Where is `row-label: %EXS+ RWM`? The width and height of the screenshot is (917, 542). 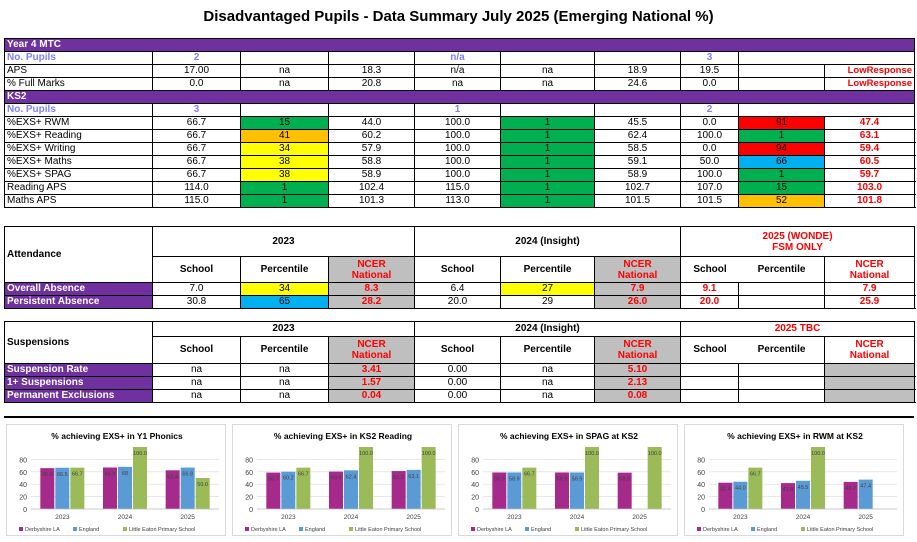
row-label: %EXS+ RWM is located at coordinates (78, 123).